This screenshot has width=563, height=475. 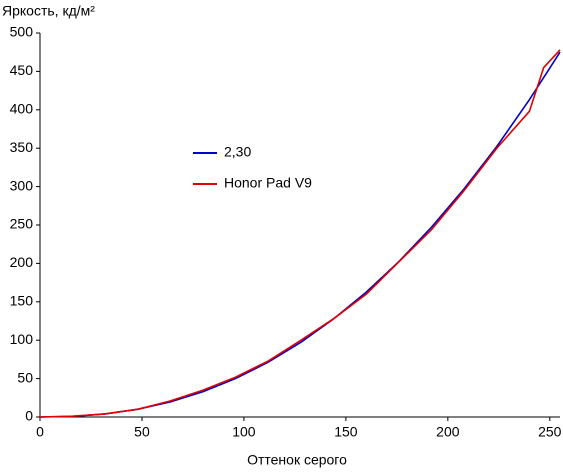 What do you see at coordinates (22, 109) in the screenshot?
I see `y-tick-label: 400` at bounding box center [22, 109].